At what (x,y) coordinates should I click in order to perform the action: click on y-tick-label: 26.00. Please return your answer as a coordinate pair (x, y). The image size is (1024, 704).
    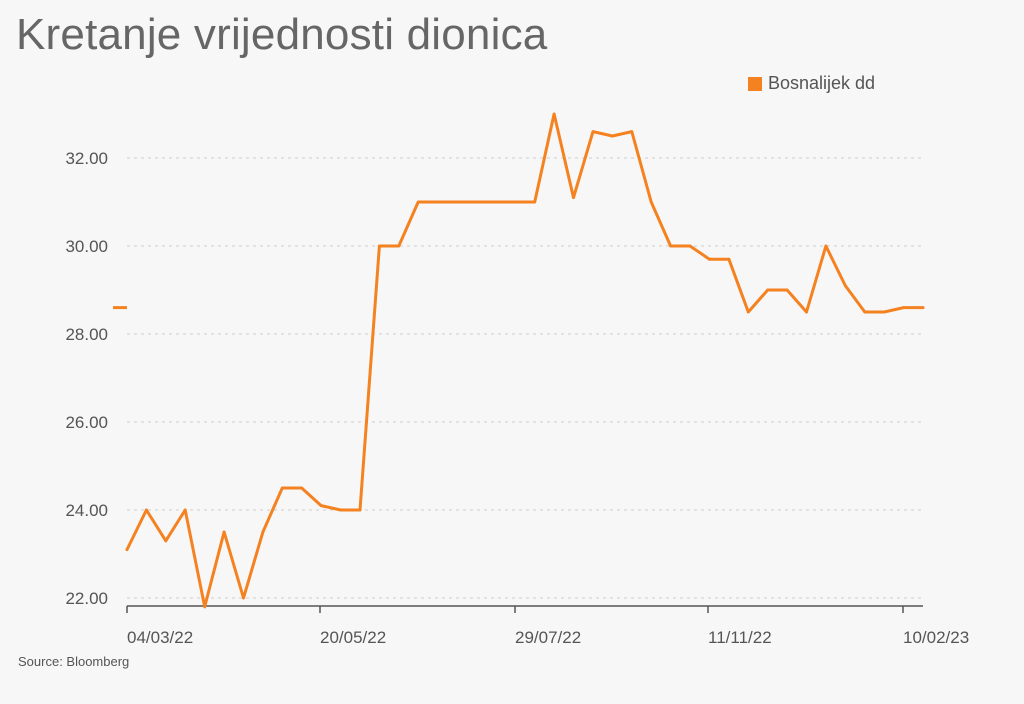
    Looking at the image, I should click on (86, 422).